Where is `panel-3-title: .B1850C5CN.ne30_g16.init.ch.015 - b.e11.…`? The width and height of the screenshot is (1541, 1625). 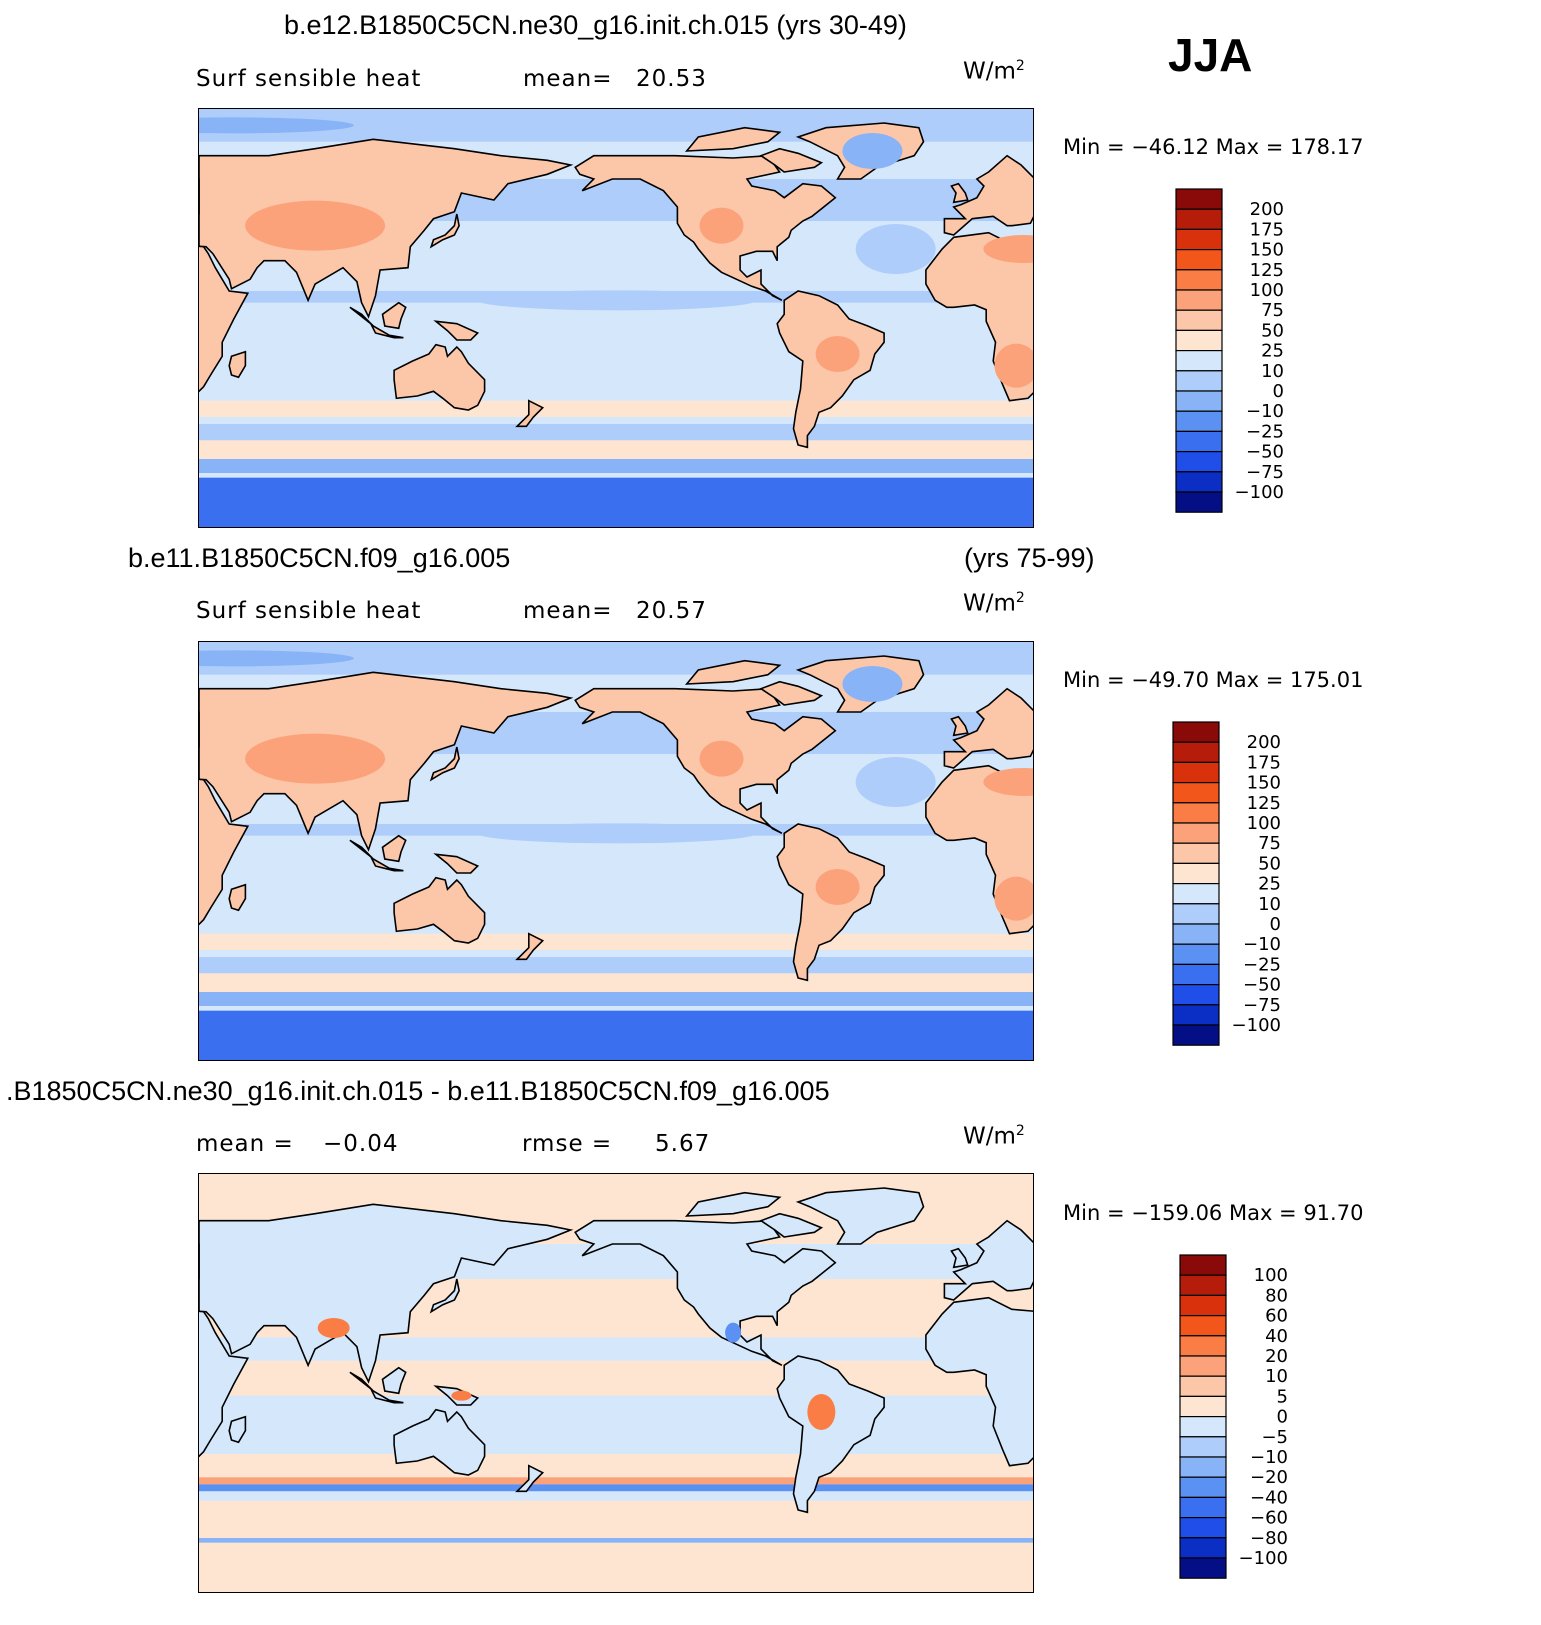
panel-3-title: .B1850C5CN.ne30_g16.init.ch.015 - b.e11.… is located at coordinates (418, 1091).